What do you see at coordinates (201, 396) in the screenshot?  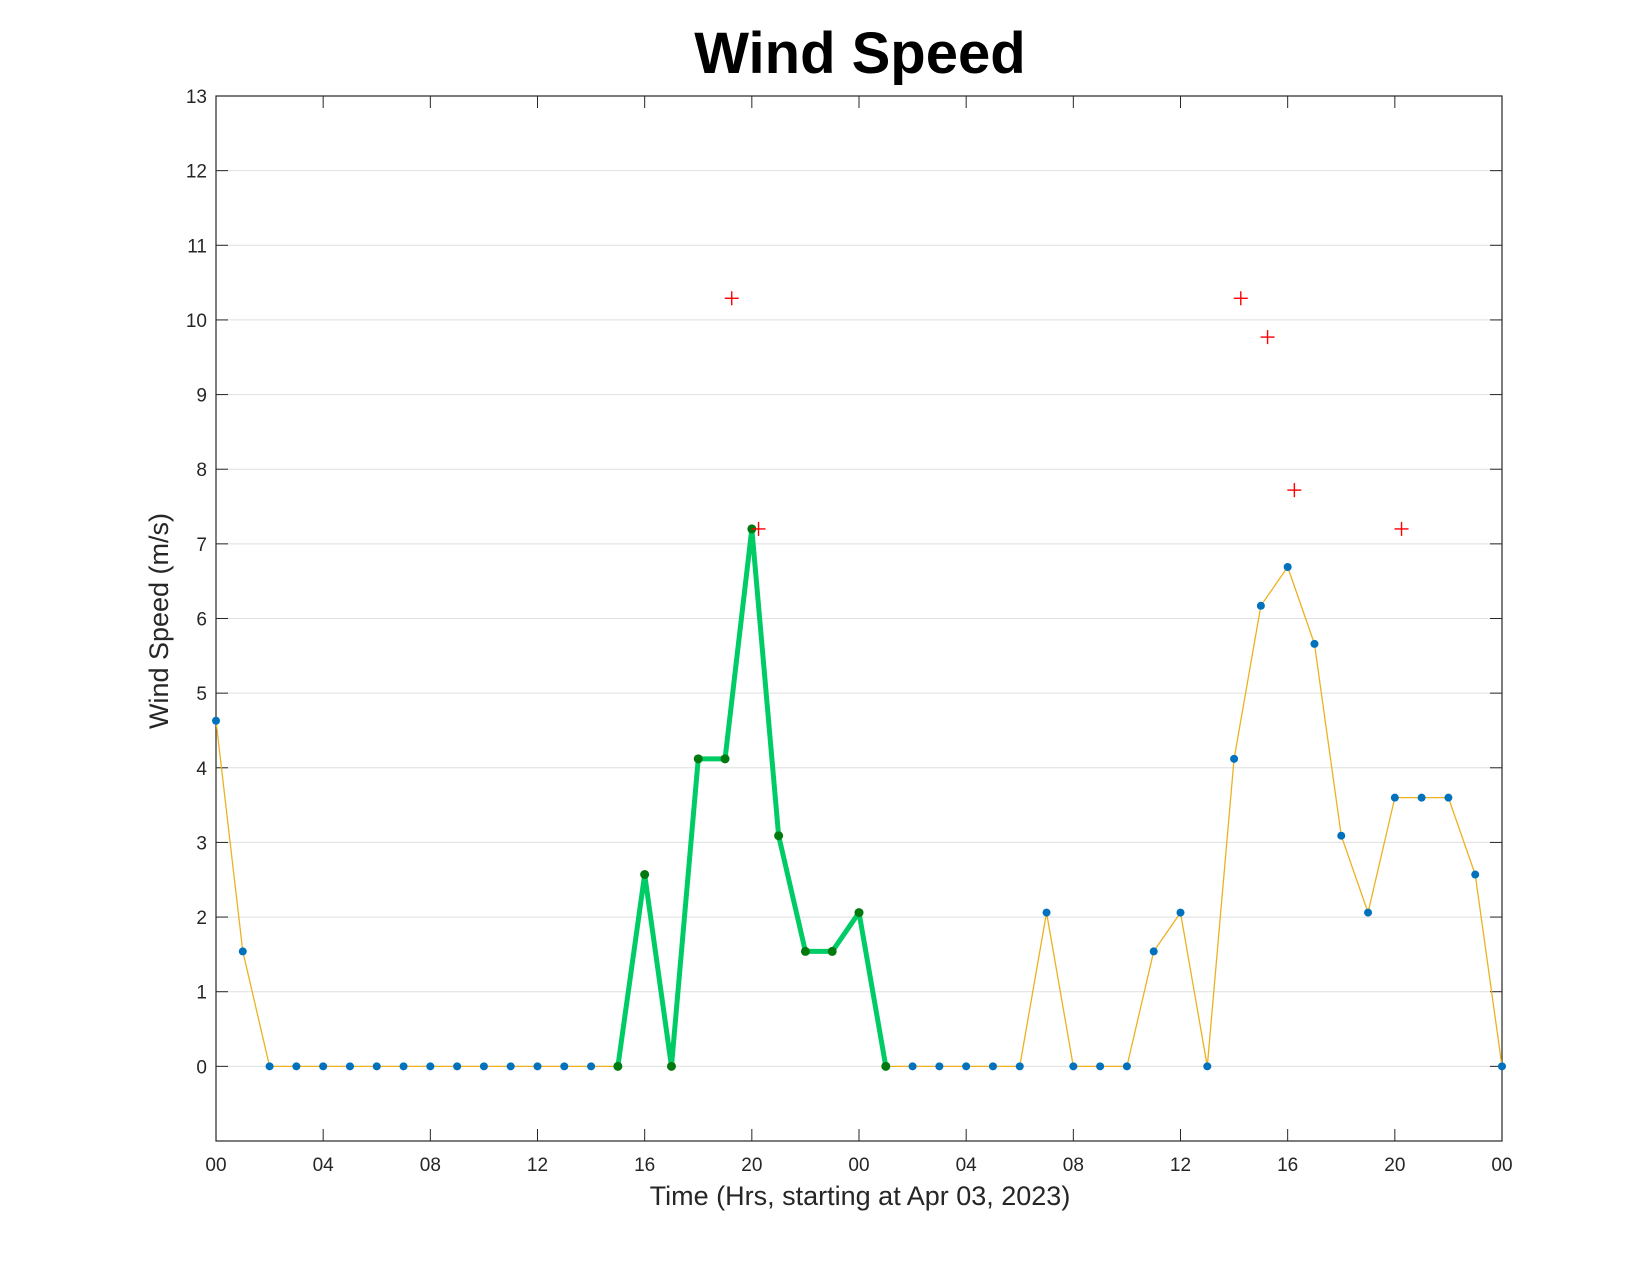 I see `y-tick-label: 9` at bounding box center [201, 396].